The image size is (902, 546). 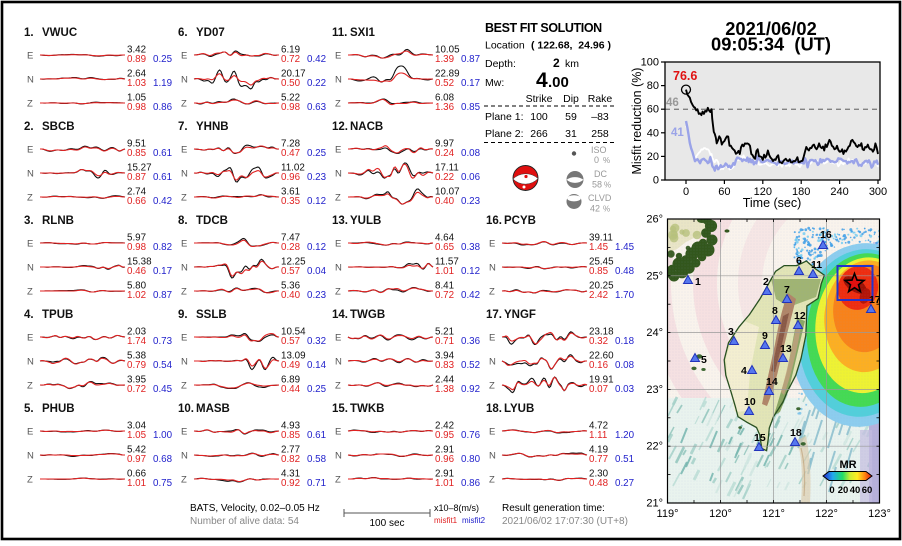 What do you see at coordinates (653, 157) in the screenshot?
I see `svg-text: 20` at bounding box center [653, 157].